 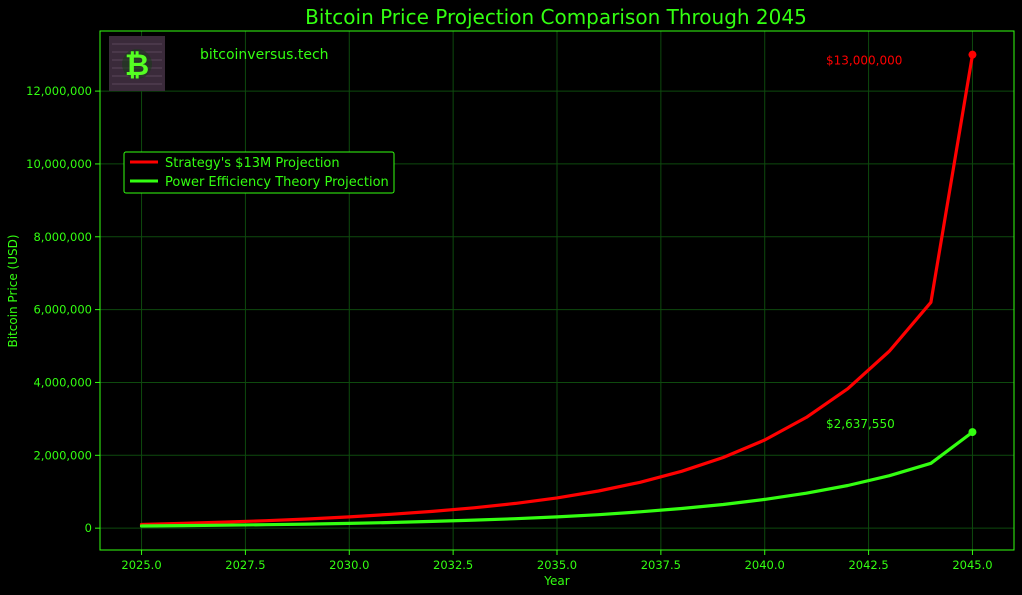 What do you see at coordinates (252, 163) in the screenshot?
I see `legend-label-strategy: Strategy's $13M Projection` at bounding box center [252, 163].